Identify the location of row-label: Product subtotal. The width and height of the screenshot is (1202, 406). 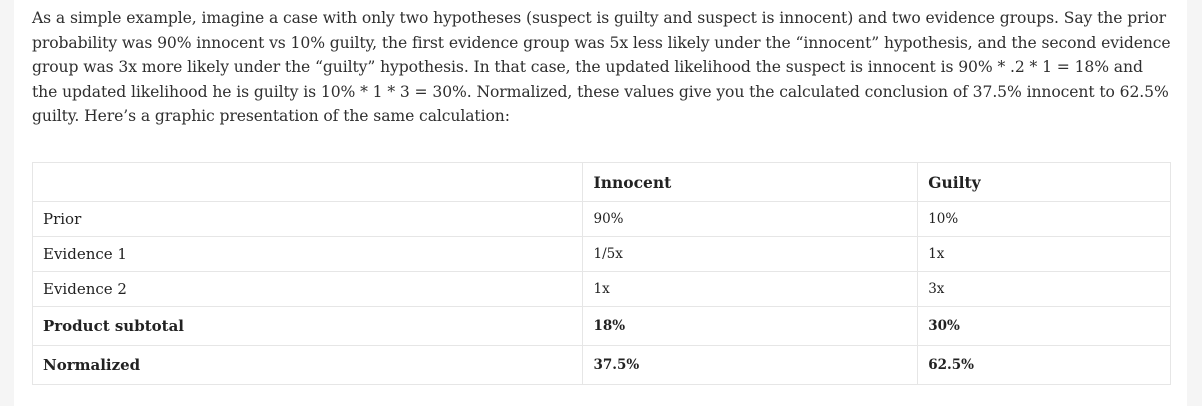
(307, 326).